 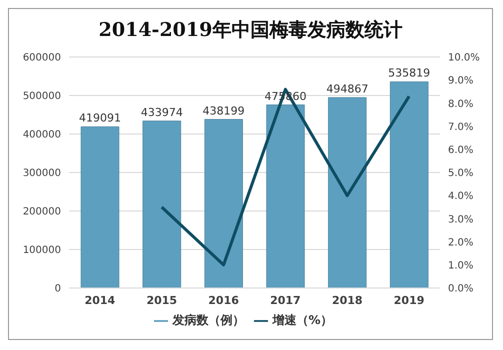 I want to click on x-tick-label: 2019, so click(x=409, y=300).